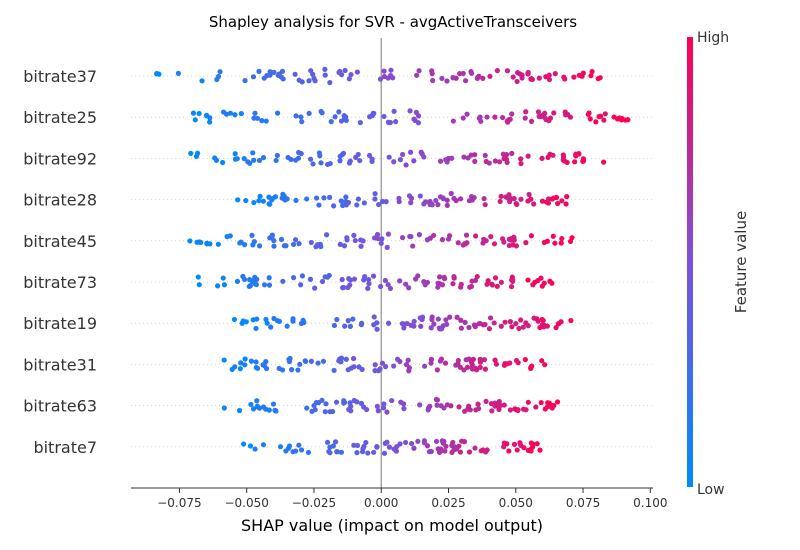  I want to click on feature-label: bitrate45, so click(60, 241).